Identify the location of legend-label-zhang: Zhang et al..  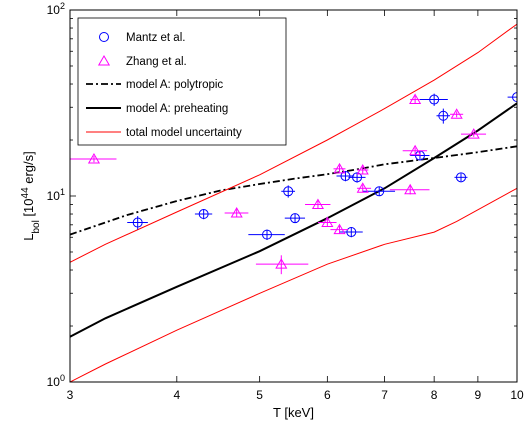
(156, 62).